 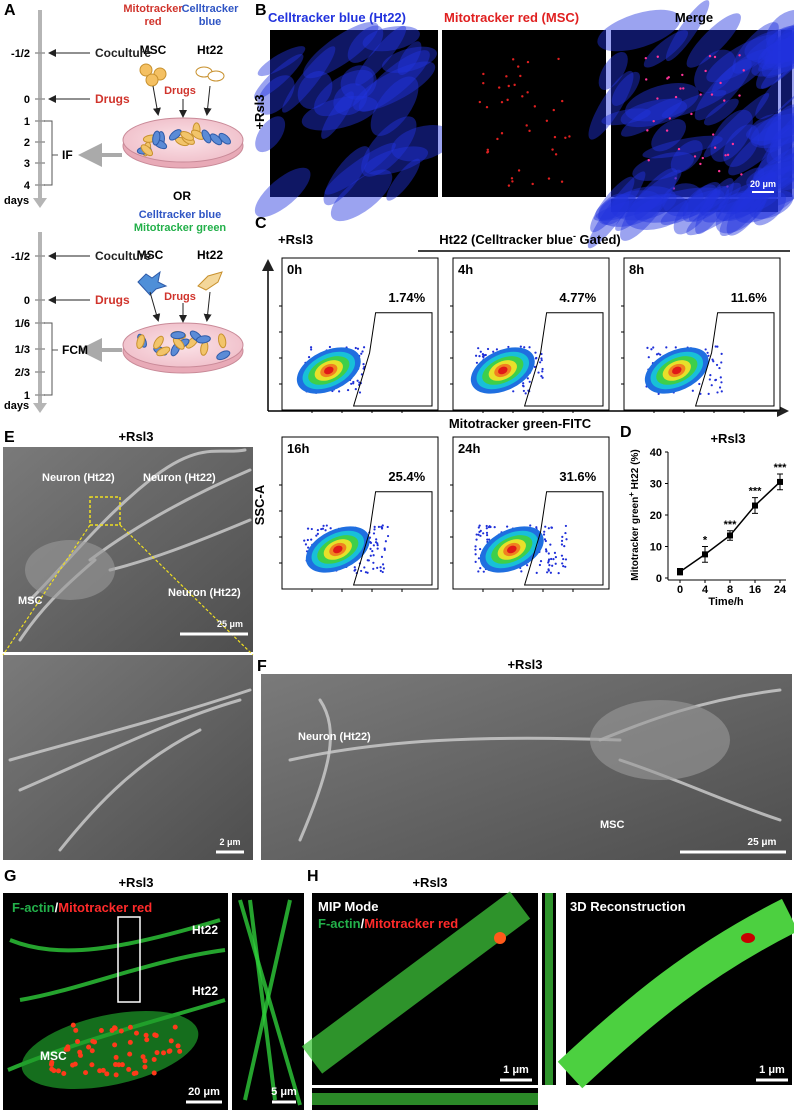 What do you see at coordinates (337, 17) in the screenshot?
I see `channel-title: Celltracker blue (Ht22)` at bounding box center [337, 17].